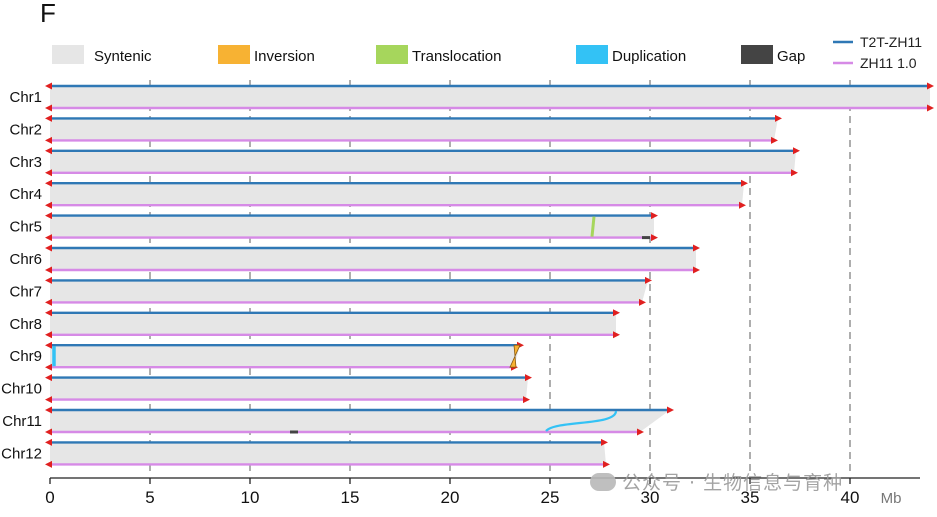 This screenshot has height=517, width=937. What do you see at coordinates (48, 14) in the screenshot?
I see `panel-label: F` at bounding box center [48, 14].